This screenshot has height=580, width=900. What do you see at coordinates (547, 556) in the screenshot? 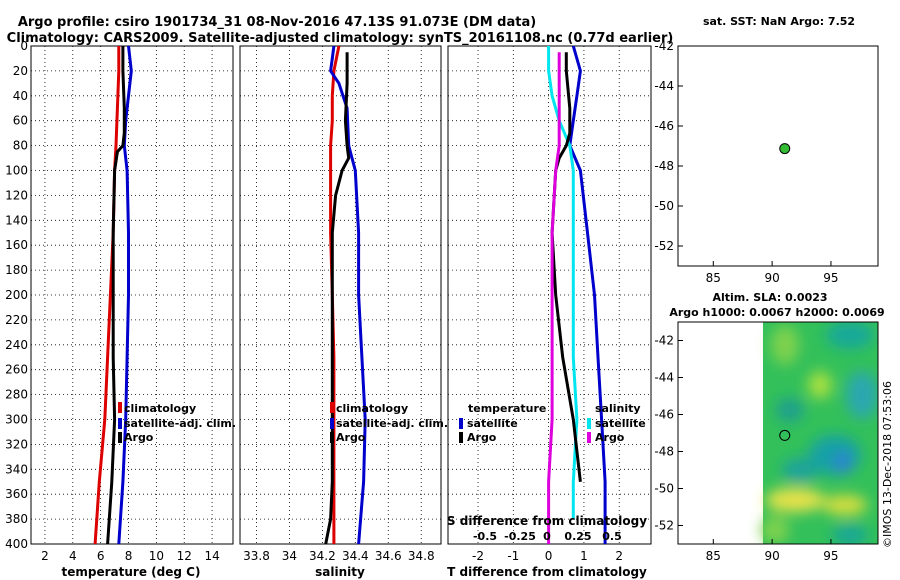
I see `difference-x-ticks: -2 -1 0 1 2` at bounding box center [547, 556].